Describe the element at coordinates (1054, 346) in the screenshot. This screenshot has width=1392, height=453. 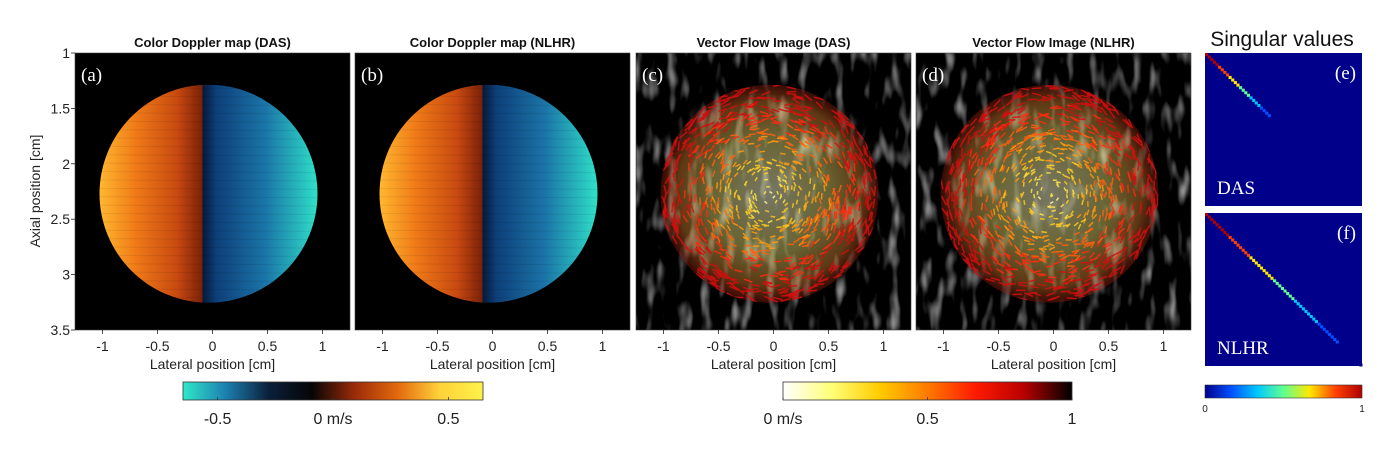
I see `x-tick-label: 0` at that location.